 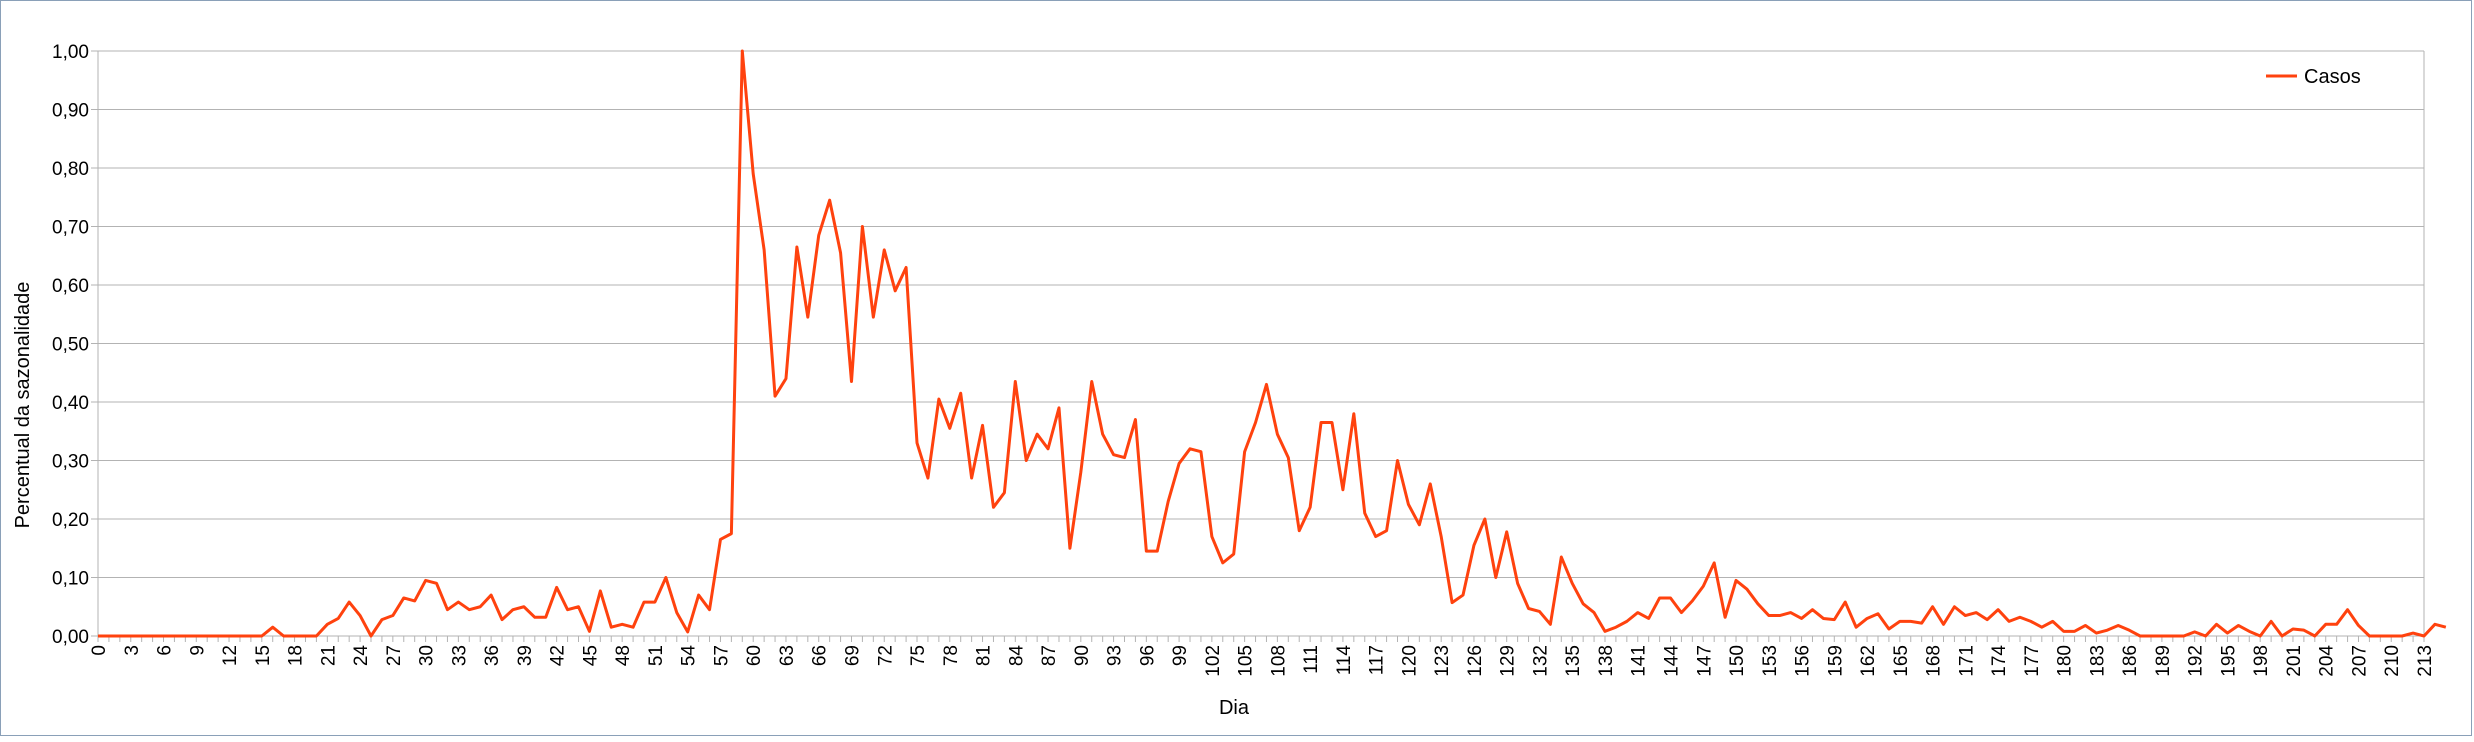 What do you see at coordinates (1344, 660) in the screenshot?
I see `x-tick-label: 114` at bounding box center [1344, 660].